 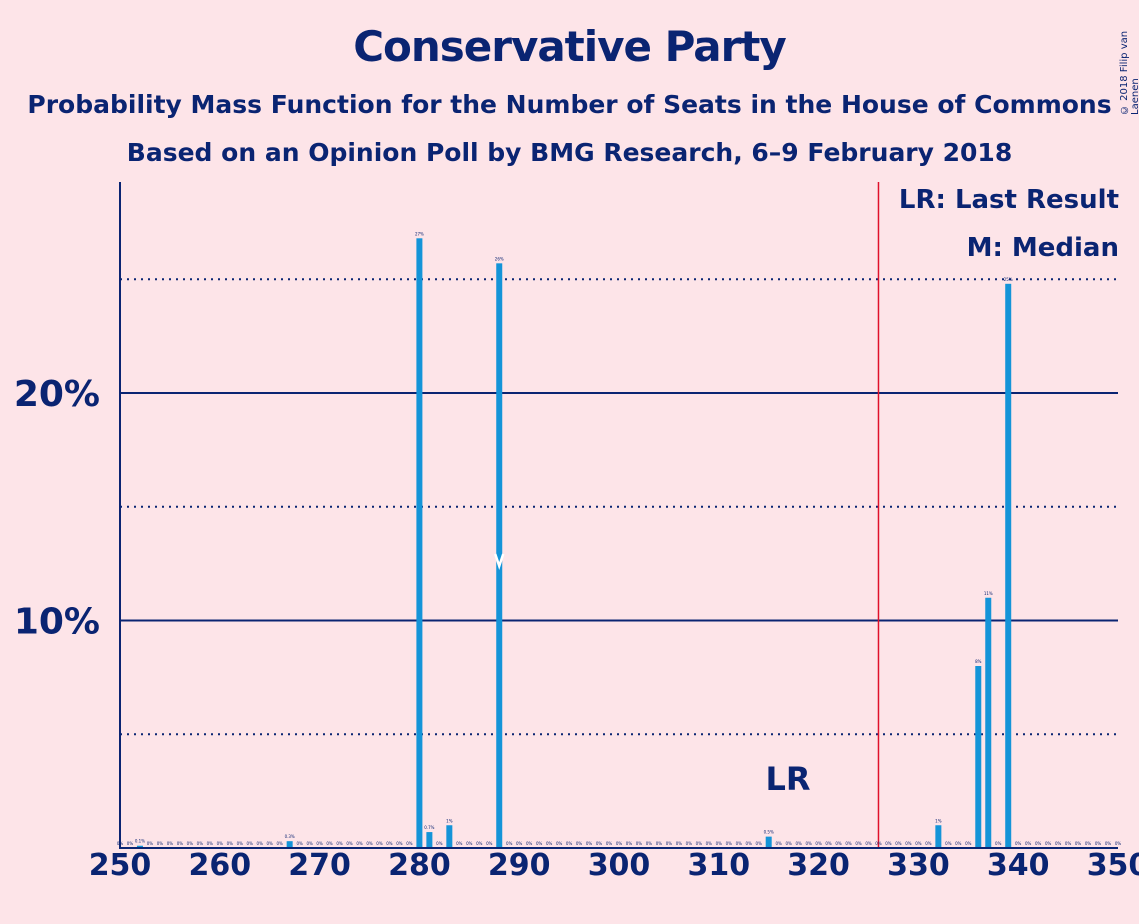 What do you see at coordinates (848, 843) in the screenshot?
I see `bar-label-323: 0%` at bounding box center [848, 843].